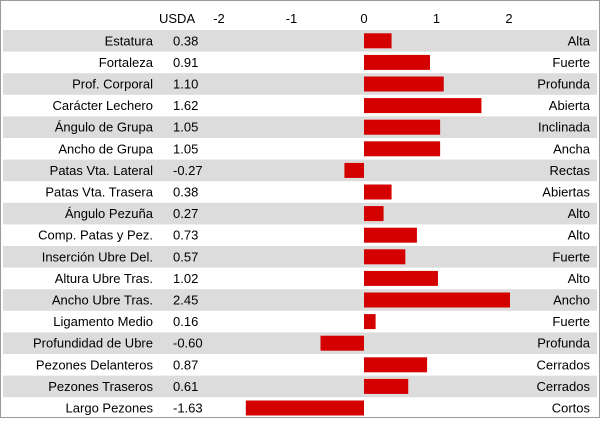 The width and height of the screenshot is (600, 422). What do you see at coordinates (344, 62) in the screenshot?
I see `trait-row: Fortaleza 0.91 Fuerte` at bounding box center [344, 62].